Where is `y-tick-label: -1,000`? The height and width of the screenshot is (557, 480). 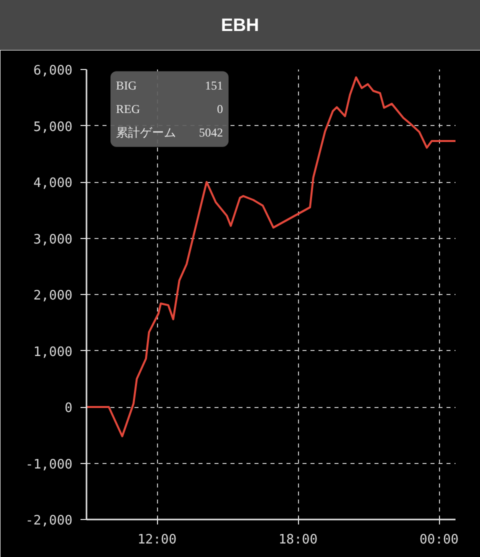
y-tick-label: -1,000 is located at coordinates (49, 464).